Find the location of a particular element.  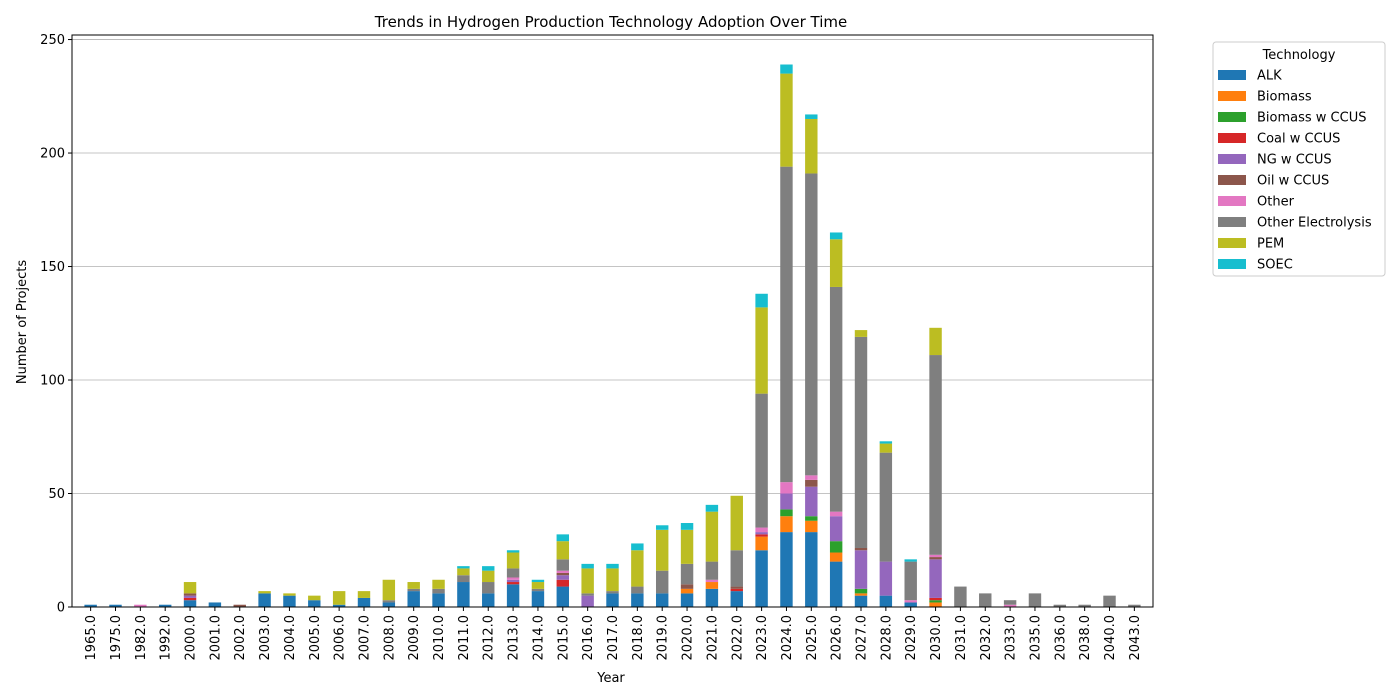

y-axis-ticks: 0 50 100 150 200 250 is located at coordinates (56, 324).